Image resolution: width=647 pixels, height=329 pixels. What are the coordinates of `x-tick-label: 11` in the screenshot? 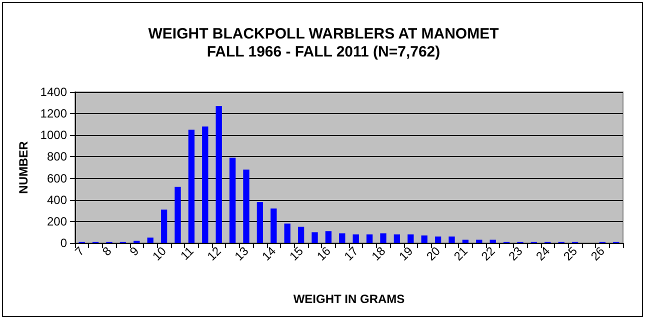 It's located at (187, 253).